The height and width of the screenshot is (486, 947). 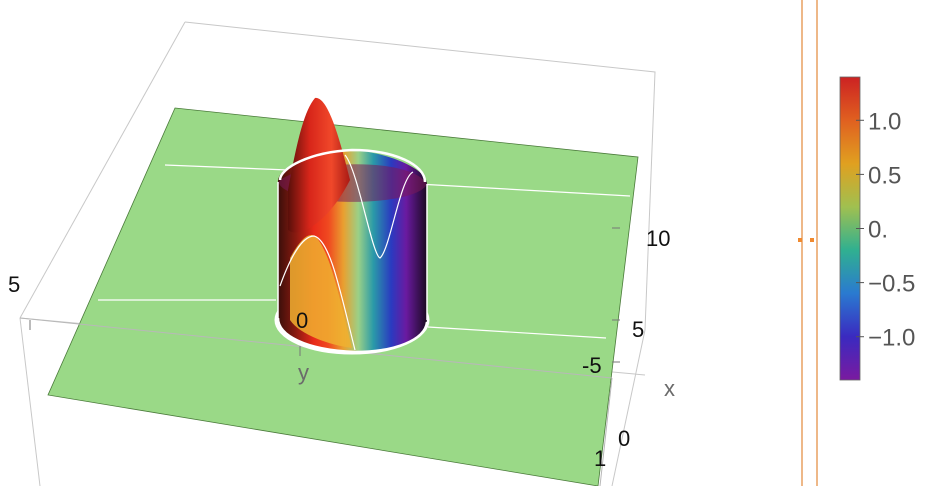 What do you see at coordinates (658, 238) in the screenshot?
I see `z-tick-10: 10` at bounding box center [658, 238].